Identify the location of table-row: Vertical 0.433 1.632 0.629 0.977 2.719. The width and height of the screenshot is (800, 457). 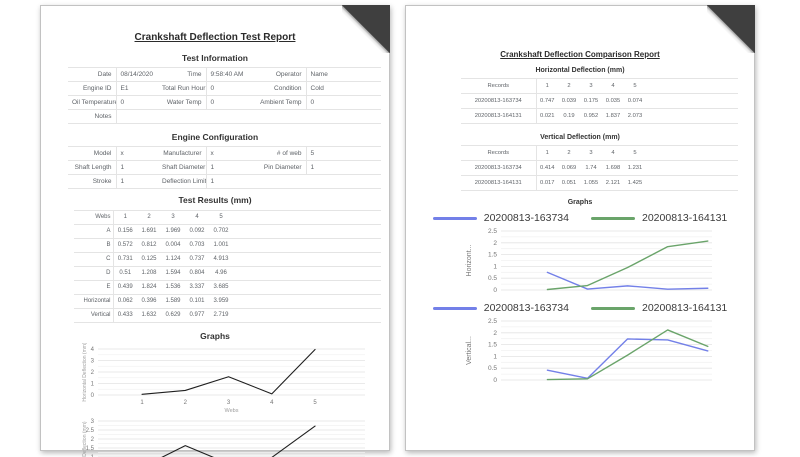
(227, 315).